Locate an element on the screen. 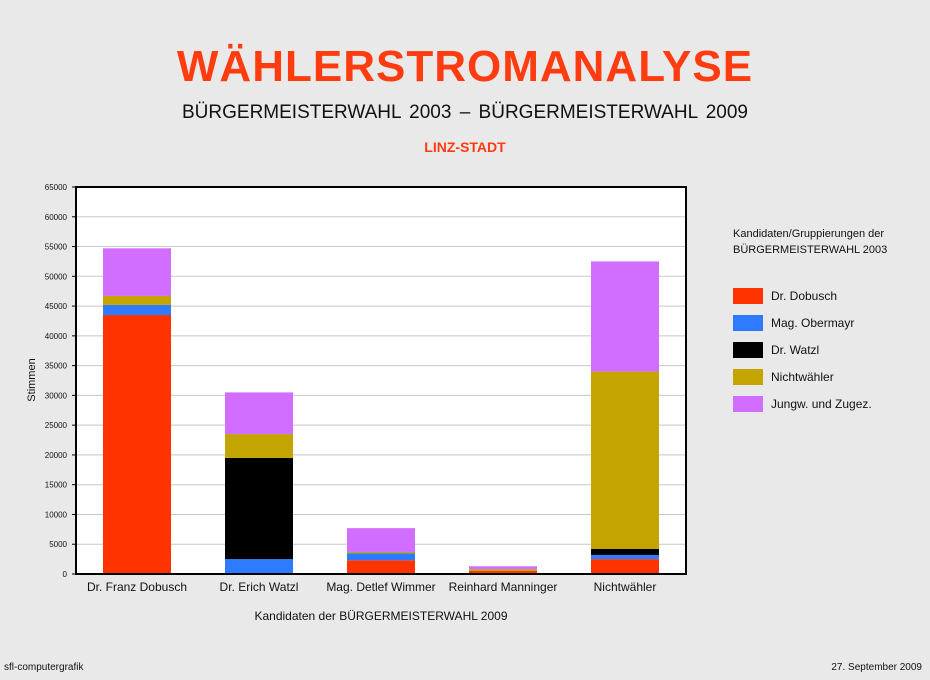  x-tick-label: Dr. Franz Dobusch is located at coordinates (137, 587).